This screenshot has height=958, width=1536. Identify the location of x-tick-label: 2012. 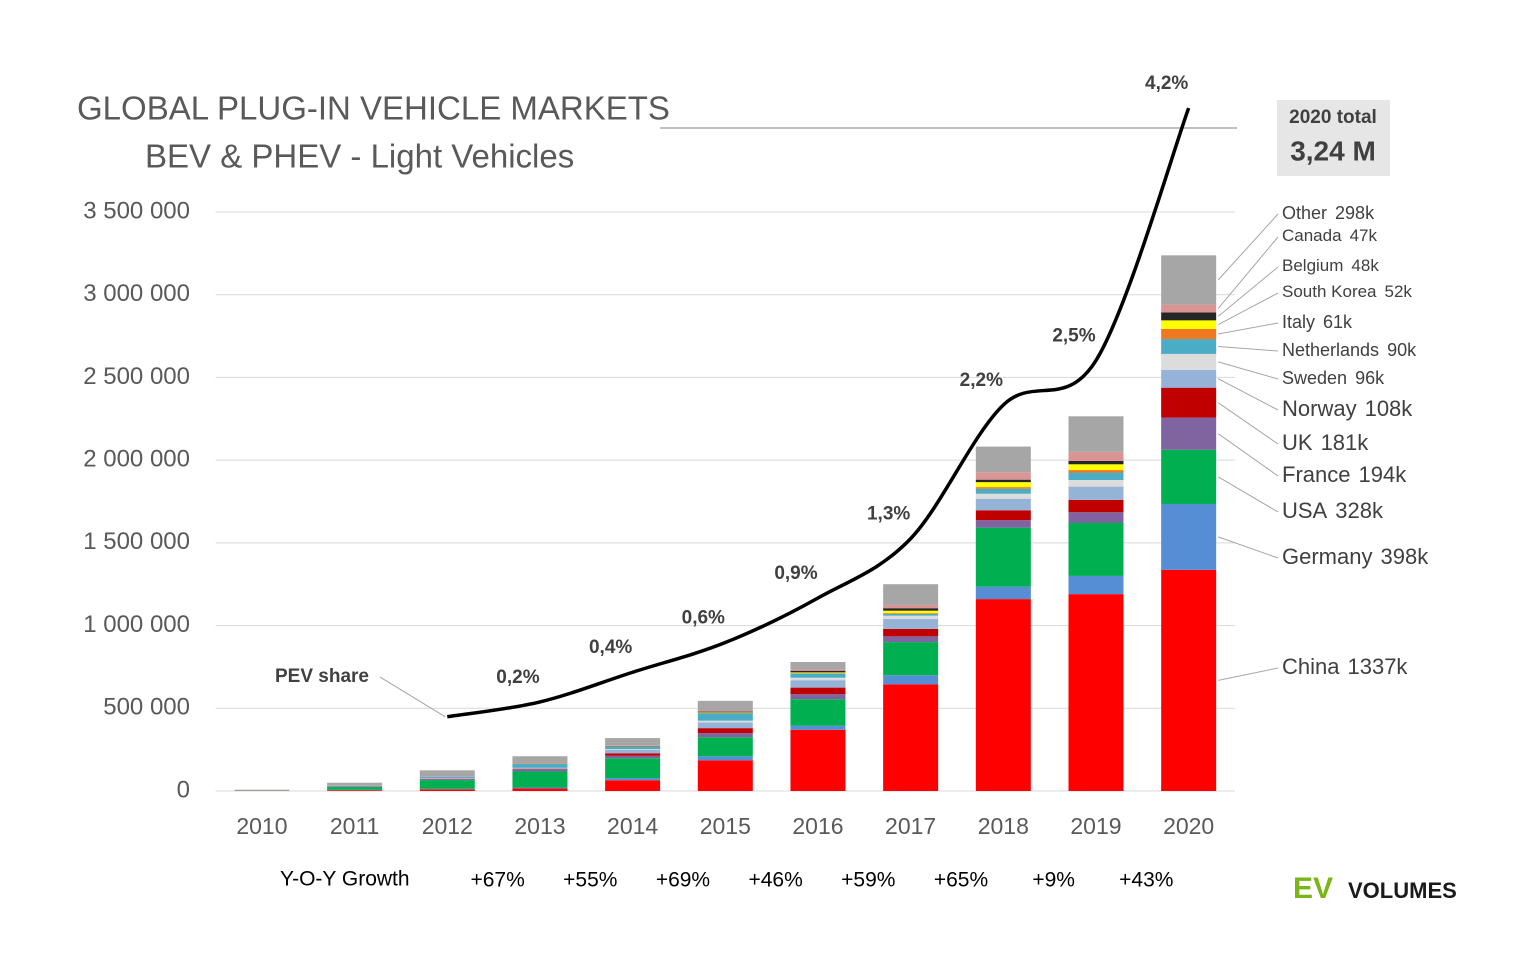
(447, 826).